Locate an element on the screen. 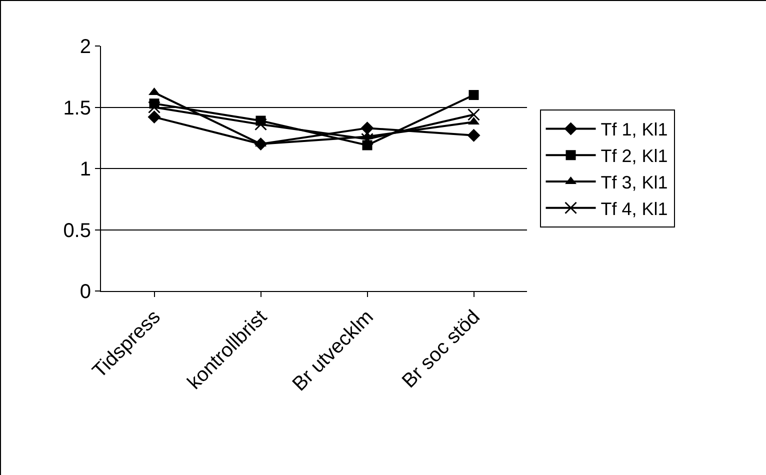 This screenshot has height=475, width=766. y-tick-label: 0.5 is located at coordinates (77, 231).